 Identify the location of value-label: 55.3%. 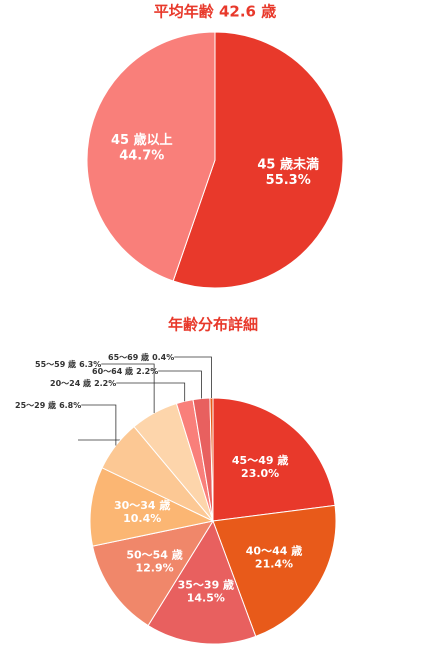
(288, 180).